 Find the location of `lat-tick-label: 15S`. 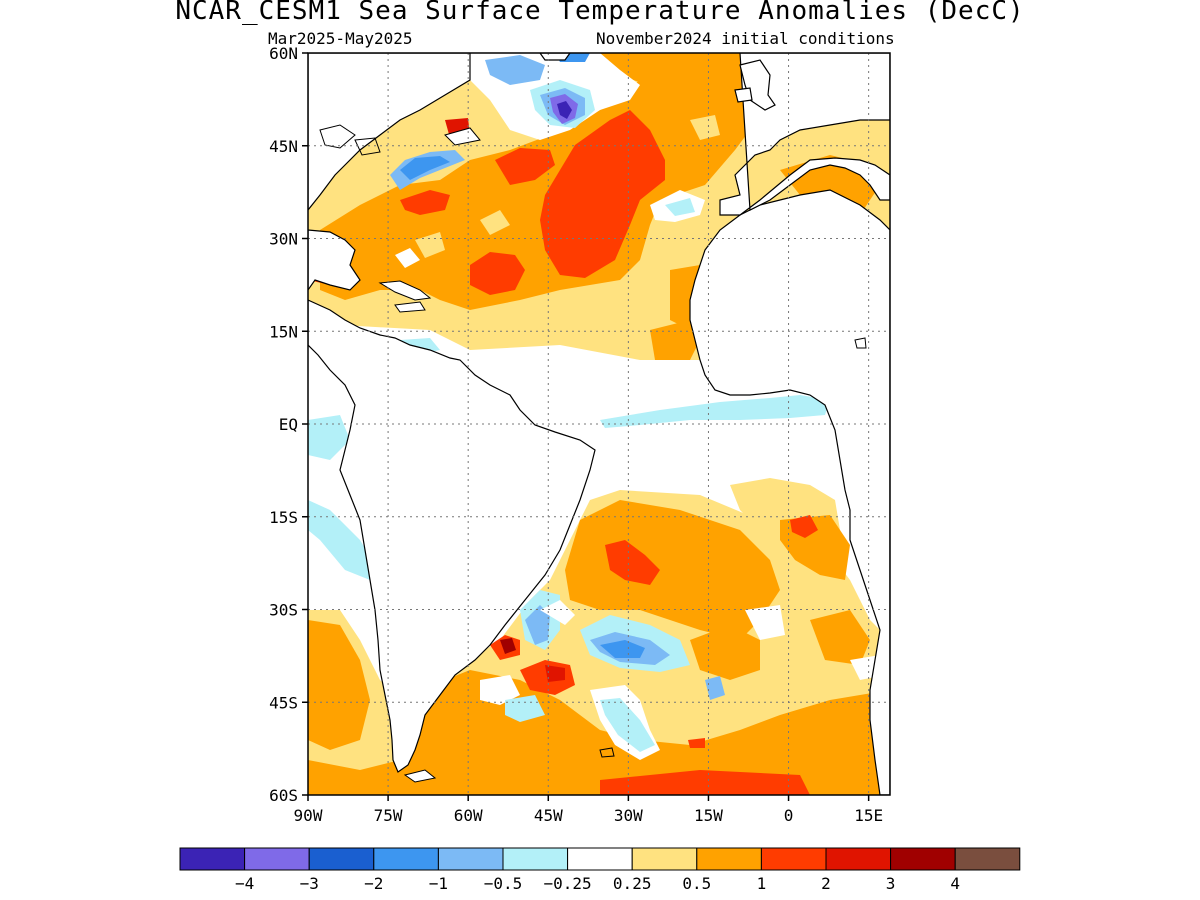

lat-tick-label: 15S is located at coordinates (283, 517).